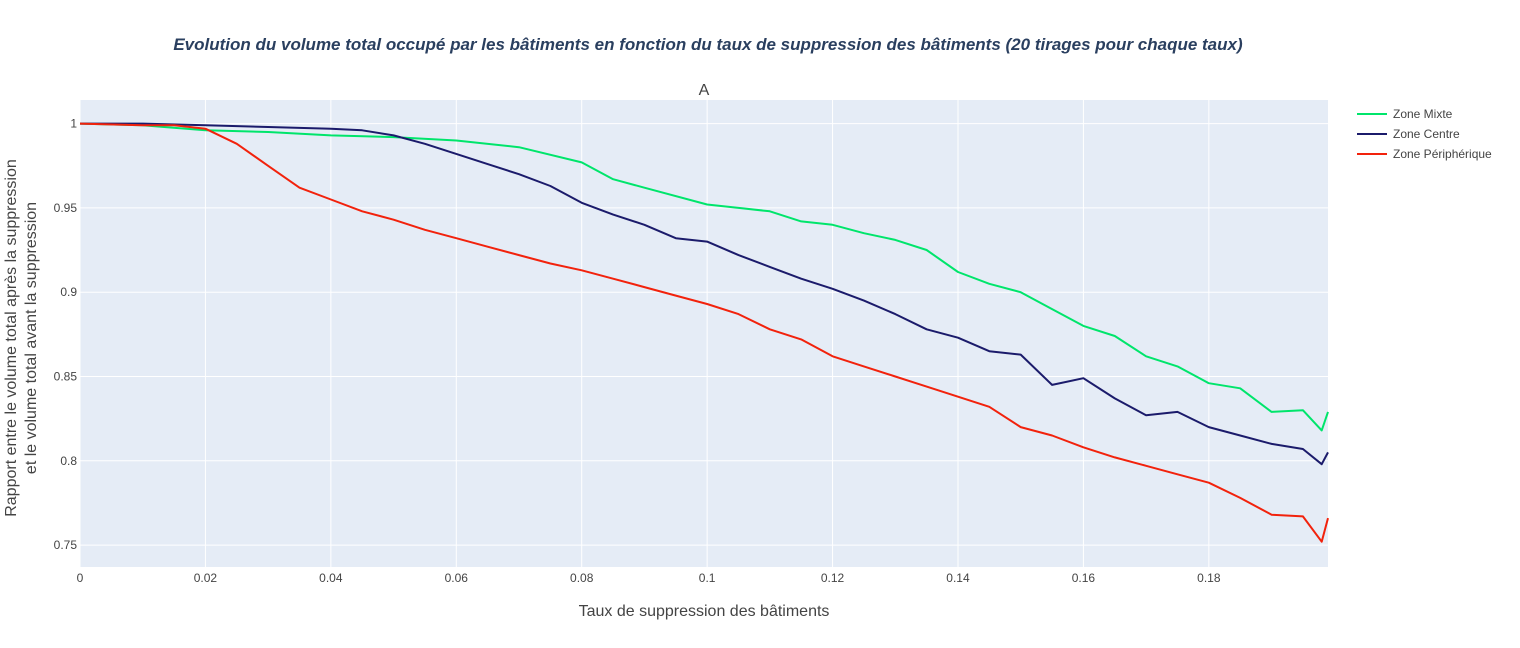 This screenshot has height=648, width=1520. What do you see at coordinates (1209, 578) in the screenshot?
I see `x-tick-label: 0.18` at bounding box center [1209, 578].